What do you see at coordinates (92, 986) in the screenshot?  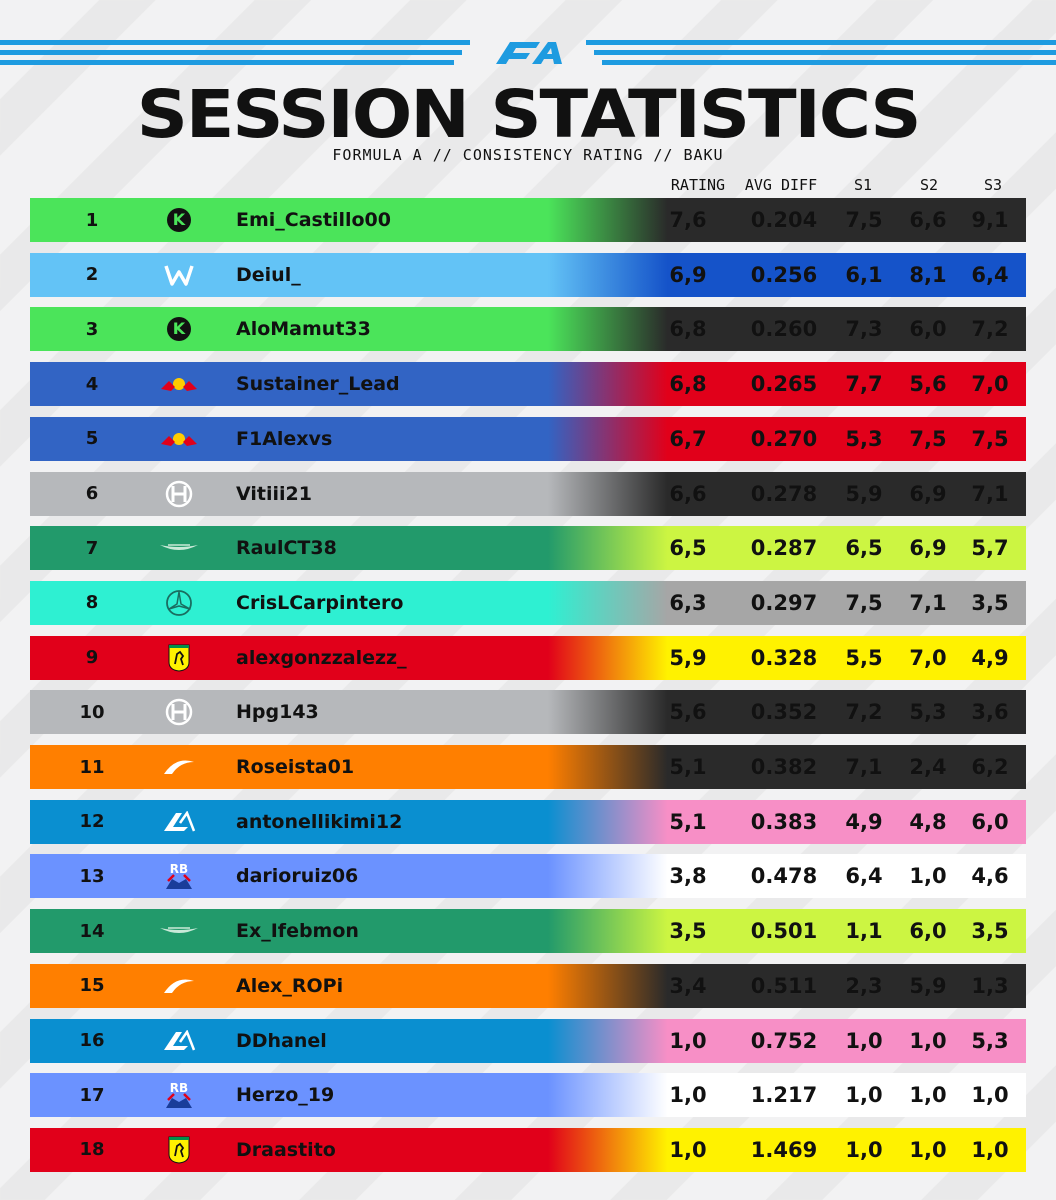 I see `position-number: 15` at bounding box center [92, 986].